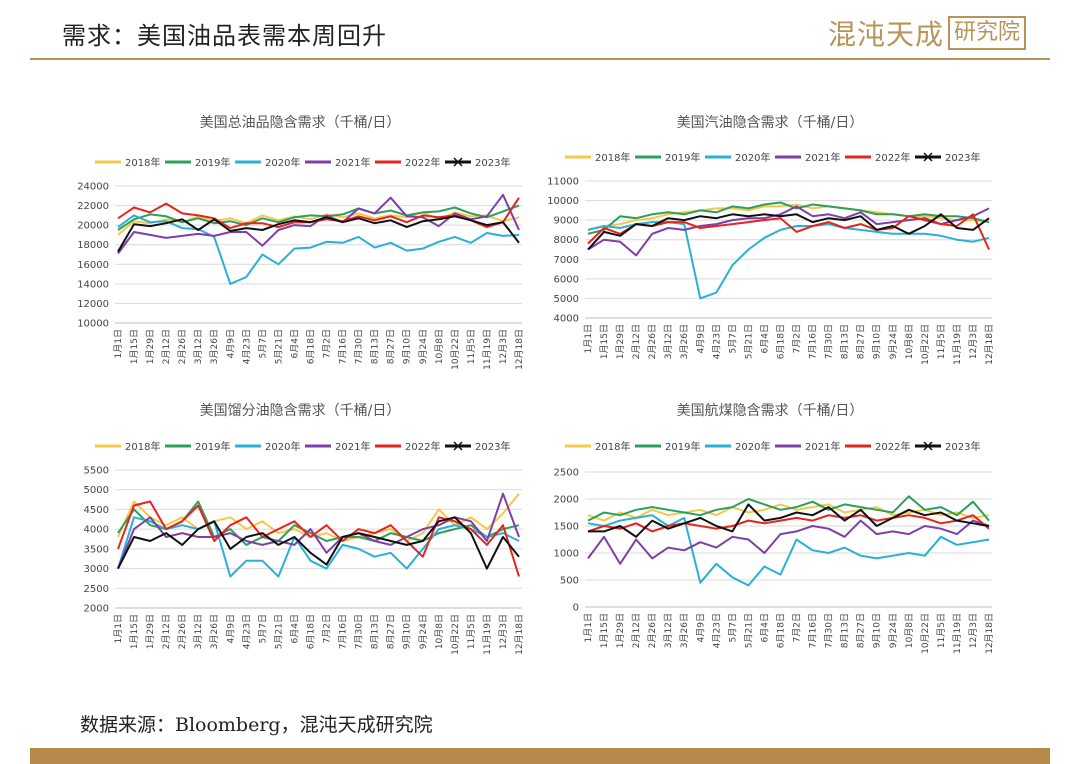  I want to click on legend-label: 2018年, so click(142, 162).